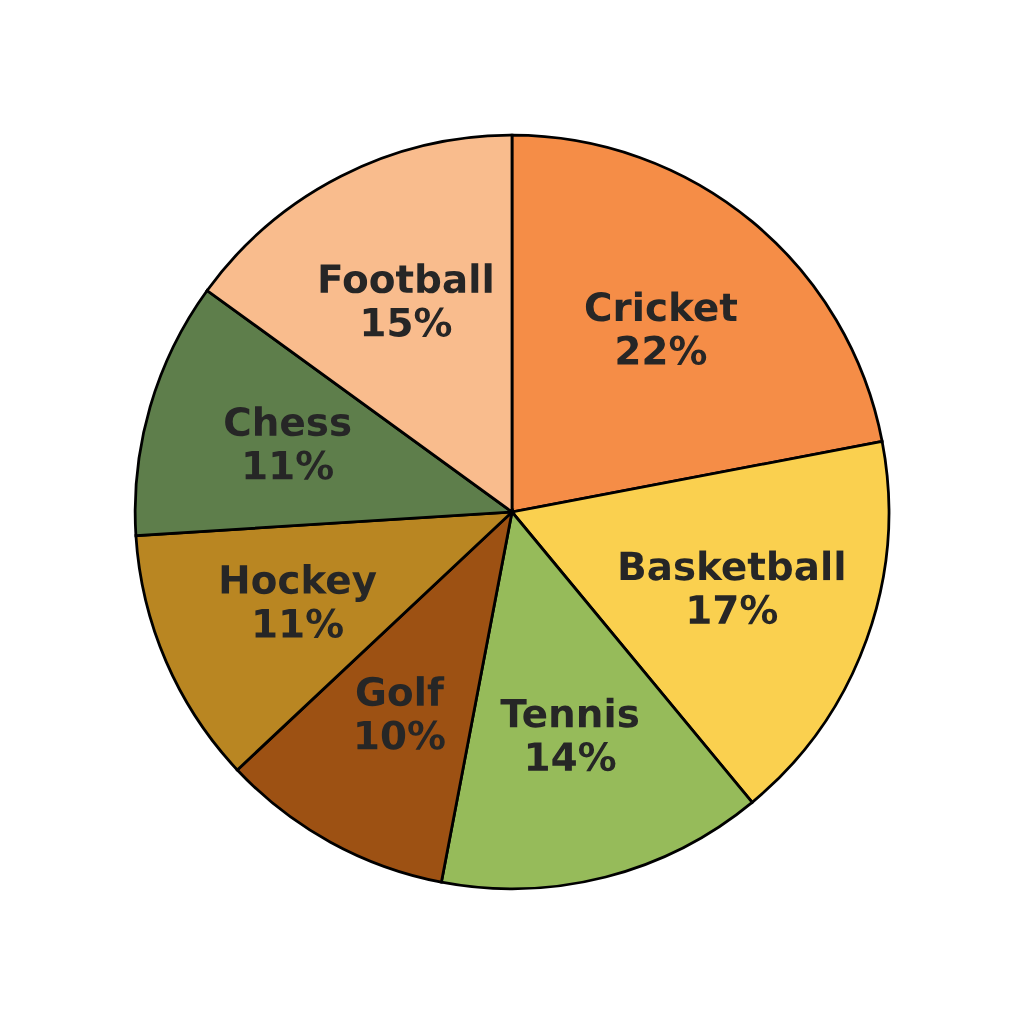 The width and height of the screenshot is (1024, 1024). I want to click on slice-label: Golf, so click(400, 691).